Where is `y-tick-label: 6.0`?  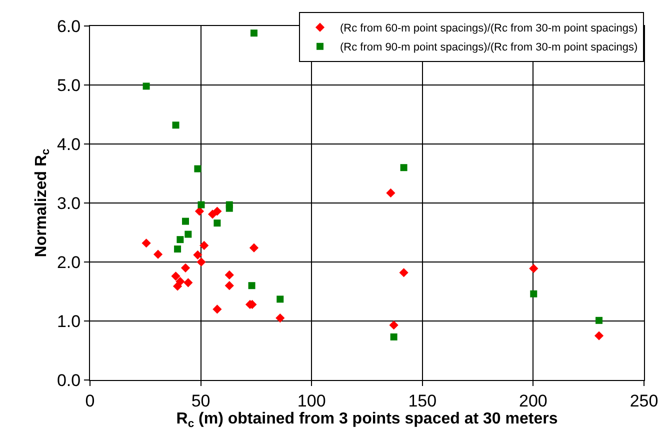 y-tick-label: 6.0 is located at coordinates (68, 26).